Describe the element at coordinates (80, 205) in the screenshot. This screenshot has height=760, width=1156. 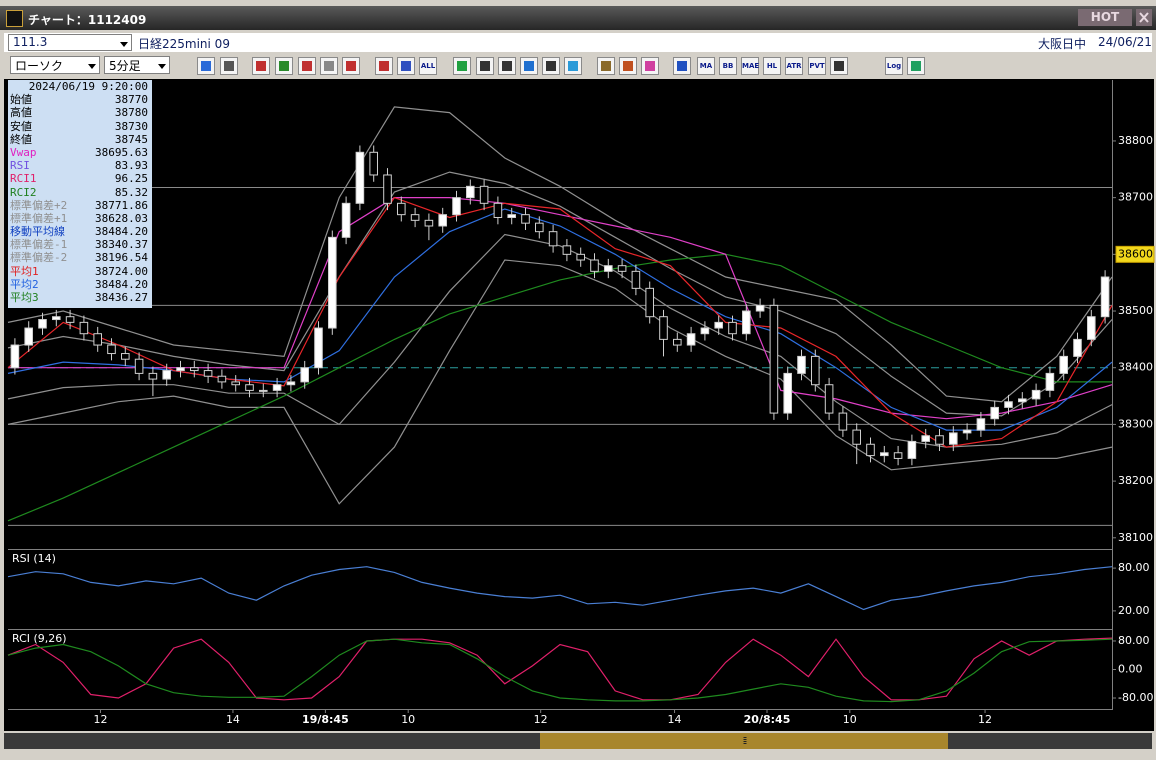
I see `info-row: 標準偏差+2 38771.86` at that location.